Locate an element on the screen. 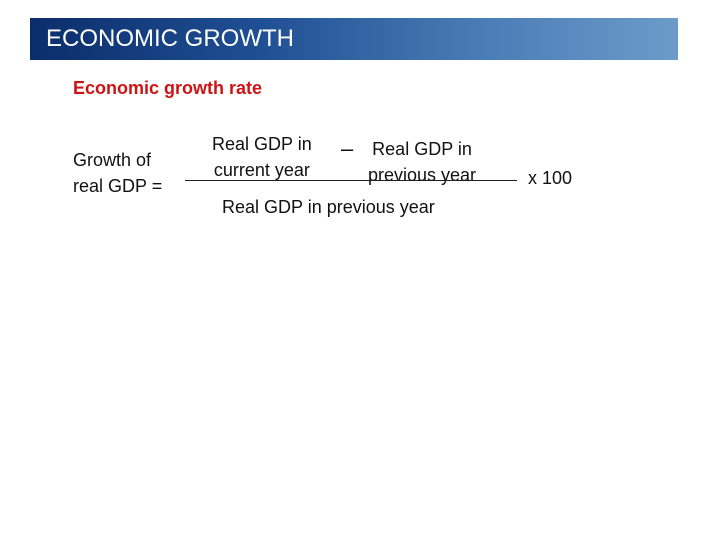 This screenshot has height=540, width=720. title-bar: ECONOMIC GROWTH is located at coordinates (354, 39).